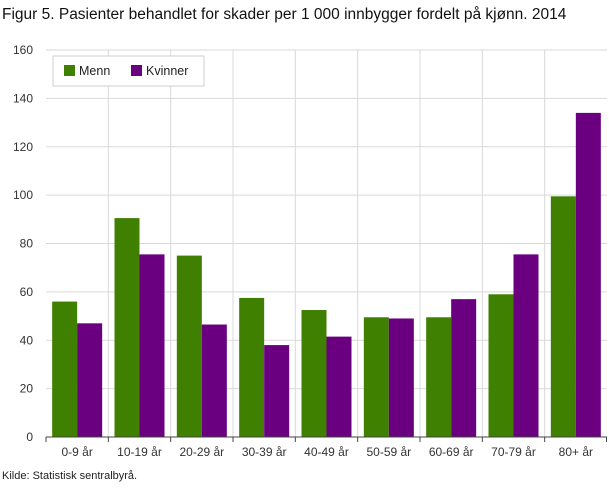  Describe the element at coordinates (29, 437) in the screenshot. I see `y-tick-label: 0` at that location.